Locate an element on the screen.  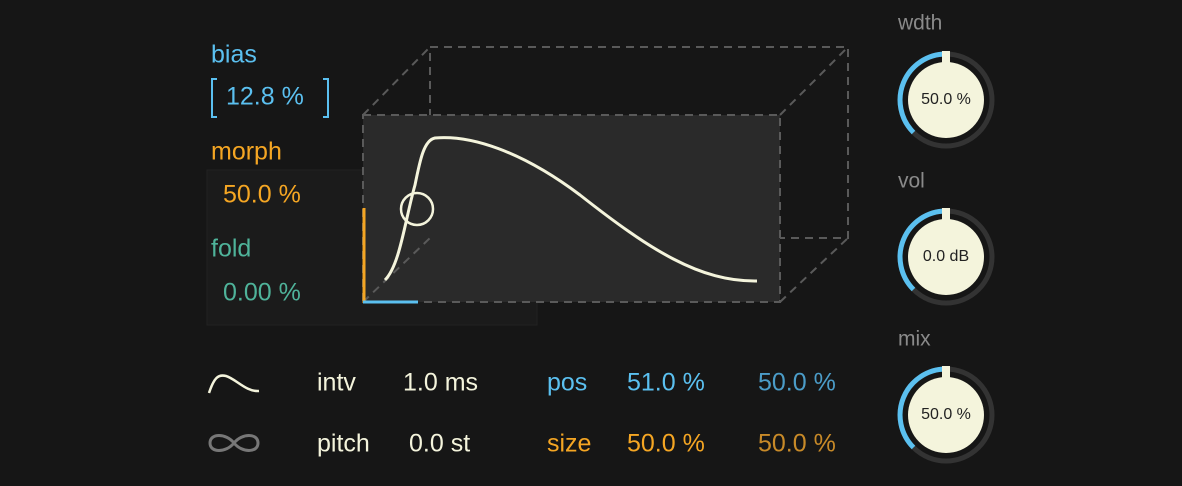
knob-value: 0.0 dB is located at coordinates (946, 256).